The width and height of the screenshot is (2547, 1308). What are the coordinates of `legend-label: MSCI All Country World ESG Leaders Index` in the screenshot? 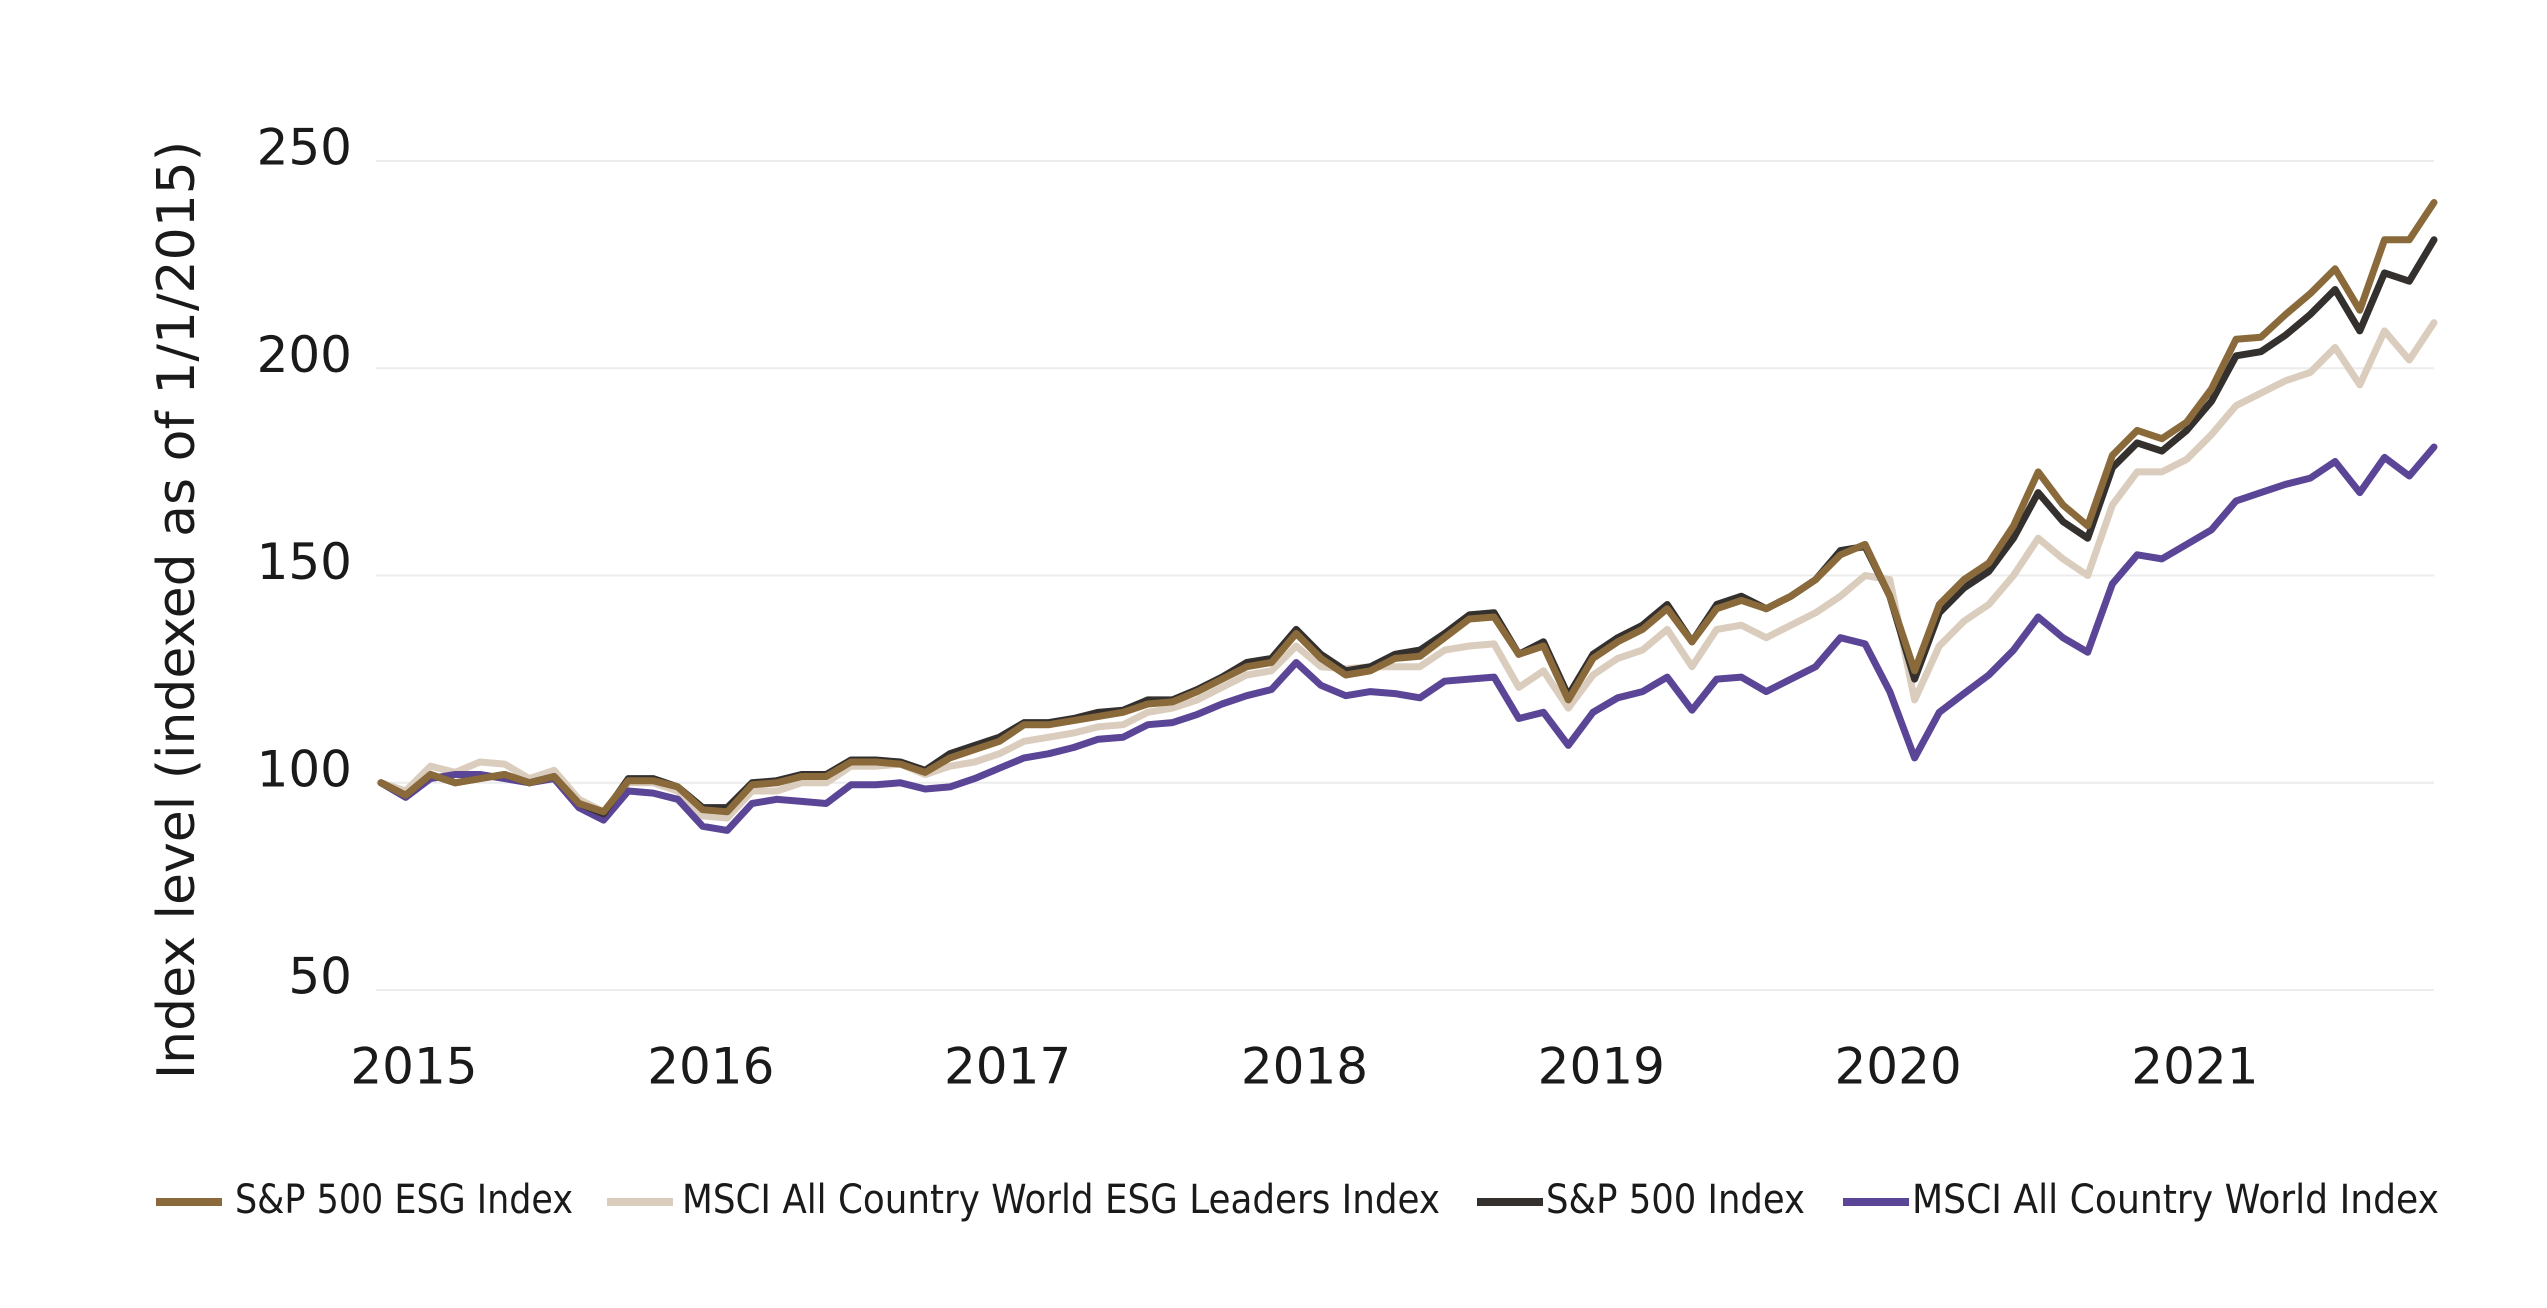 It's located at (1061, 1200).